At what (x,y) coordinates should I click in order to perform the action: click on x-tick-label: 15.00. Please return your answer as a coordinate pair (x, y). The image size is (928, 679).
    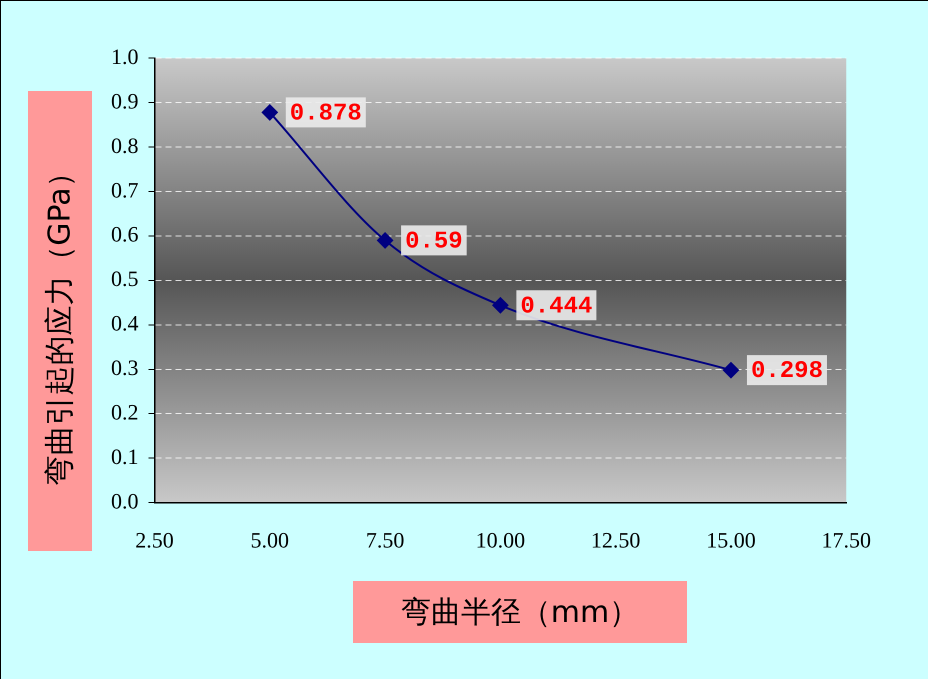
    Looking at the image, I should click on (731, 540).